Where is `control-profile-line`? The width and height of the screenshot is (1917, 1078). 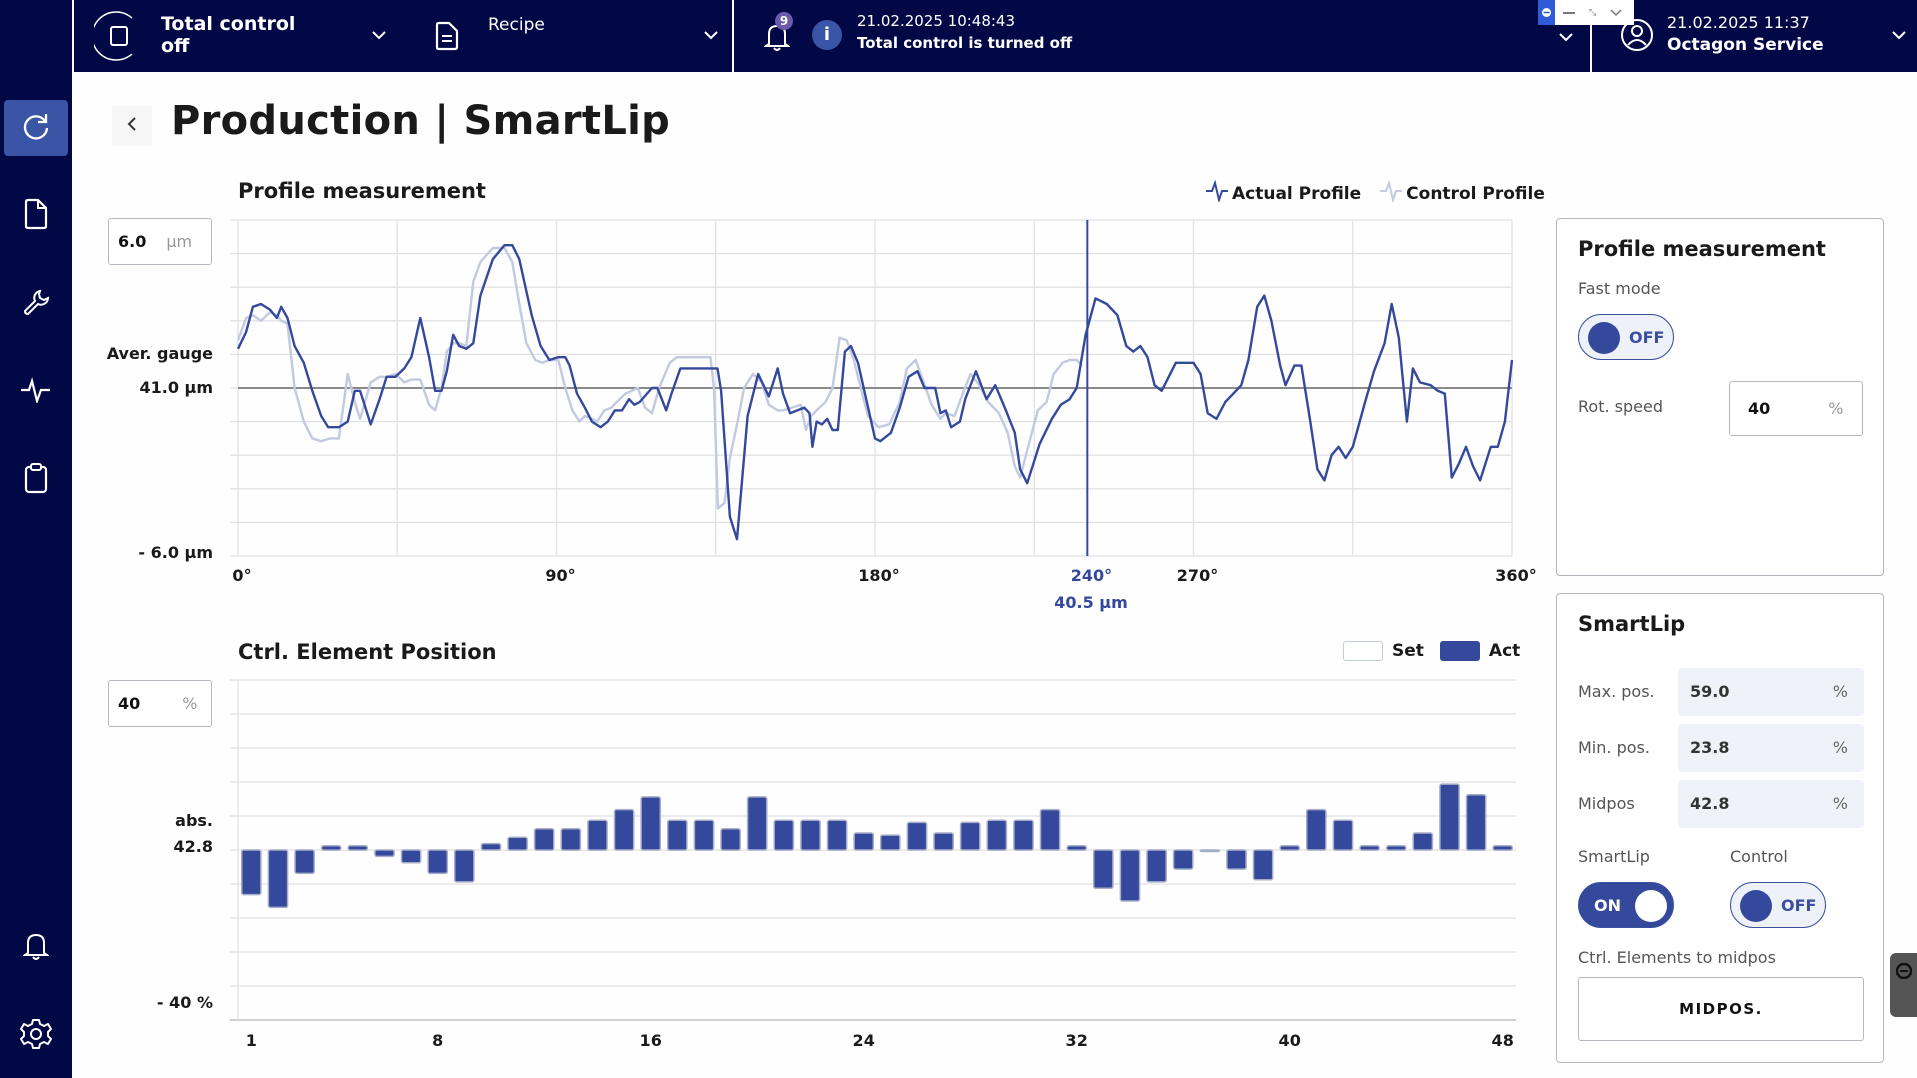 control-profile-line is located at coordinates (659, 378).